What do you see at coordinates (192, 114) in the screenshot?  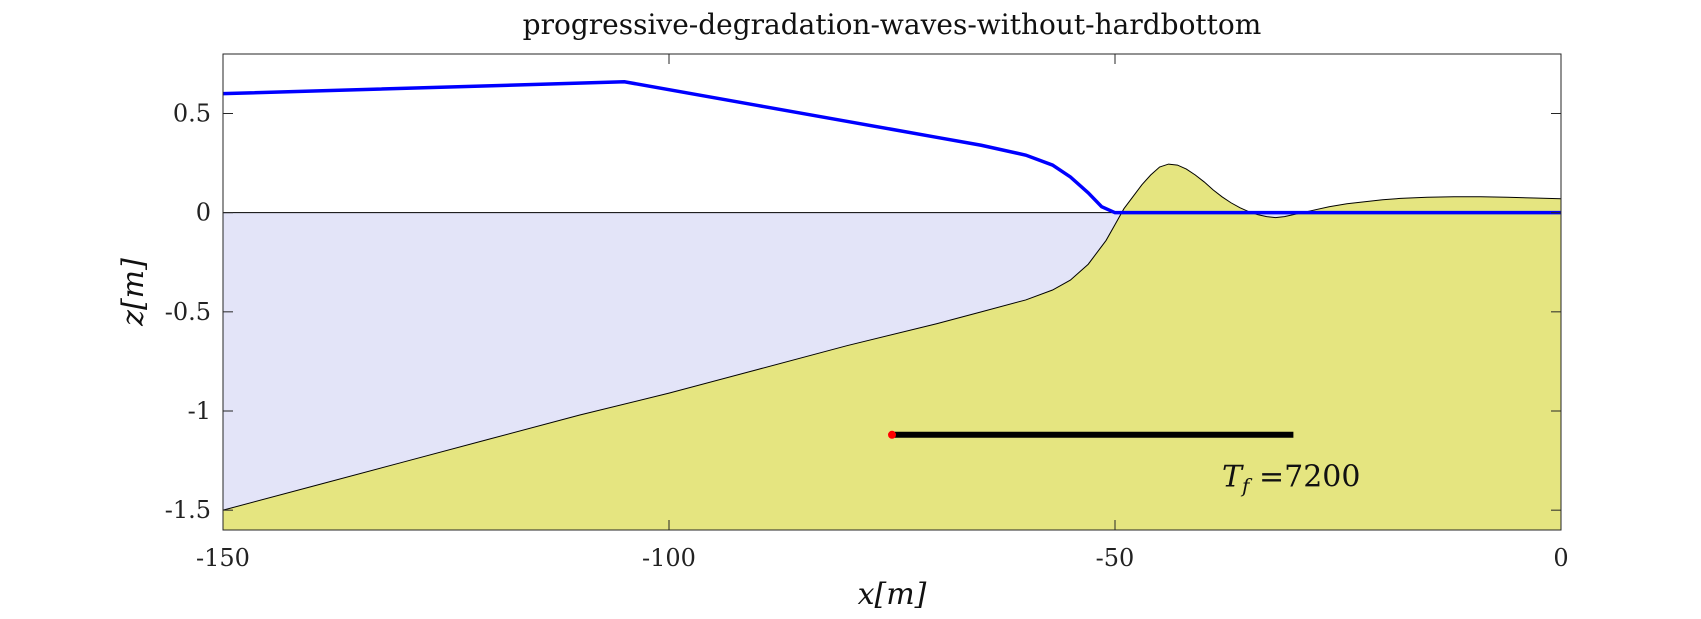 I see `y-tick-label: 0.5` at bounding box center [192, 114].